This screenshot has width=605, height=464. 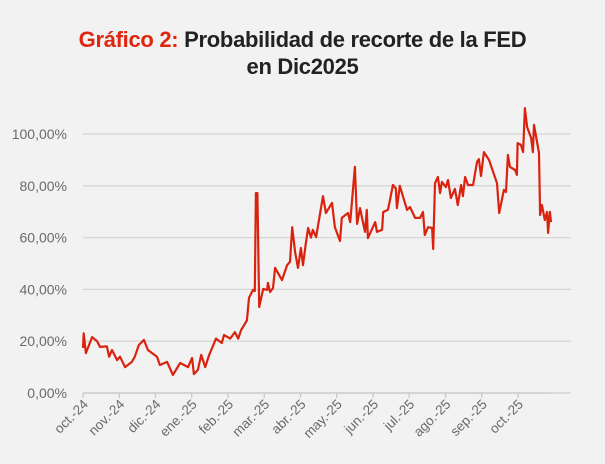 What do you see at coordinates (302, 66) in the screenshot?
I see `chart-title-line2: en Dic2025` at bounding box center [302, 66].